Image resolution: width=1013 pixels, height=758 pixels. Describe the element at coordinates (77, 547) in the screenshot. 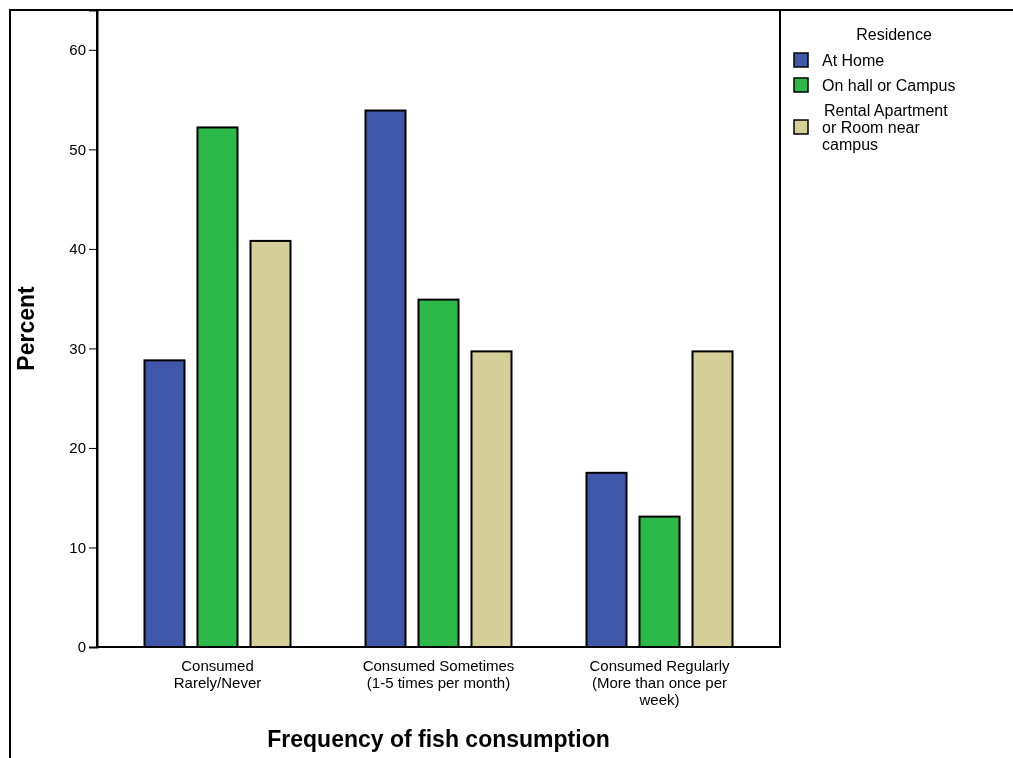

I see `y-tick-label: 10` at that location.